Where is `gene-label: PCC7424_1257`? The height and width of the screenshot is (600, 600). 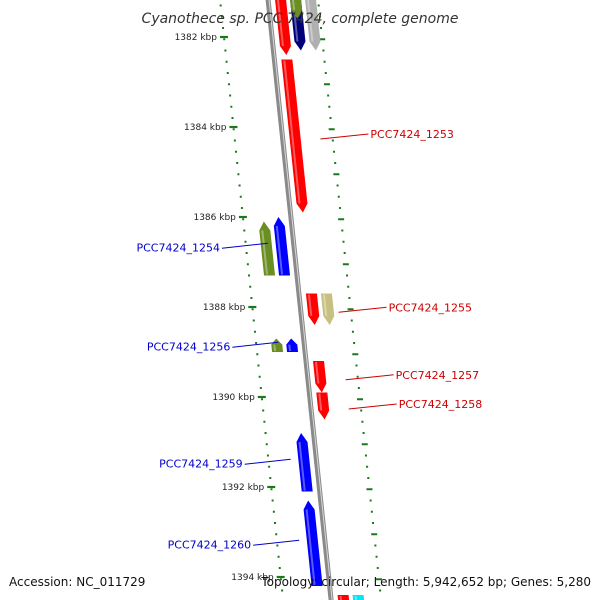 gene-label: PCC7424_1257 is located at coordinates (437, 375).